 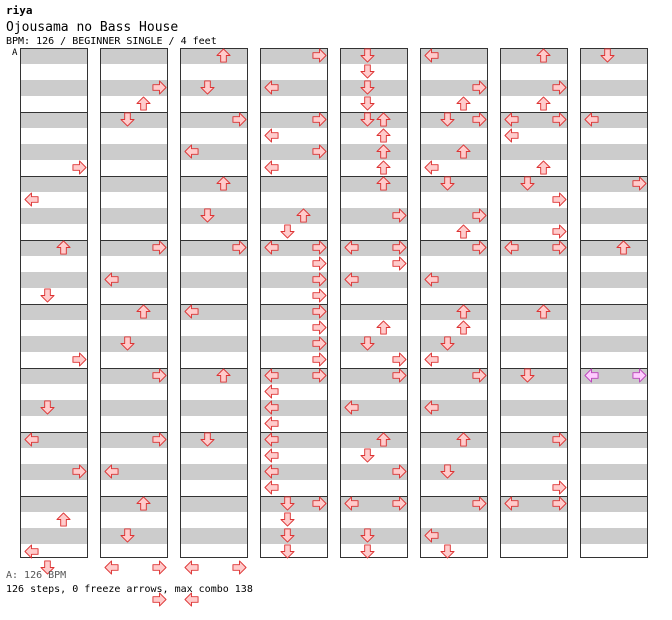 What do you see at coordinates (111, 41) in the screenshot?
I see `chart-info: BPM: 126 / BEGINNER SINGLE / 4 feet` at bounding box center [111, 41].